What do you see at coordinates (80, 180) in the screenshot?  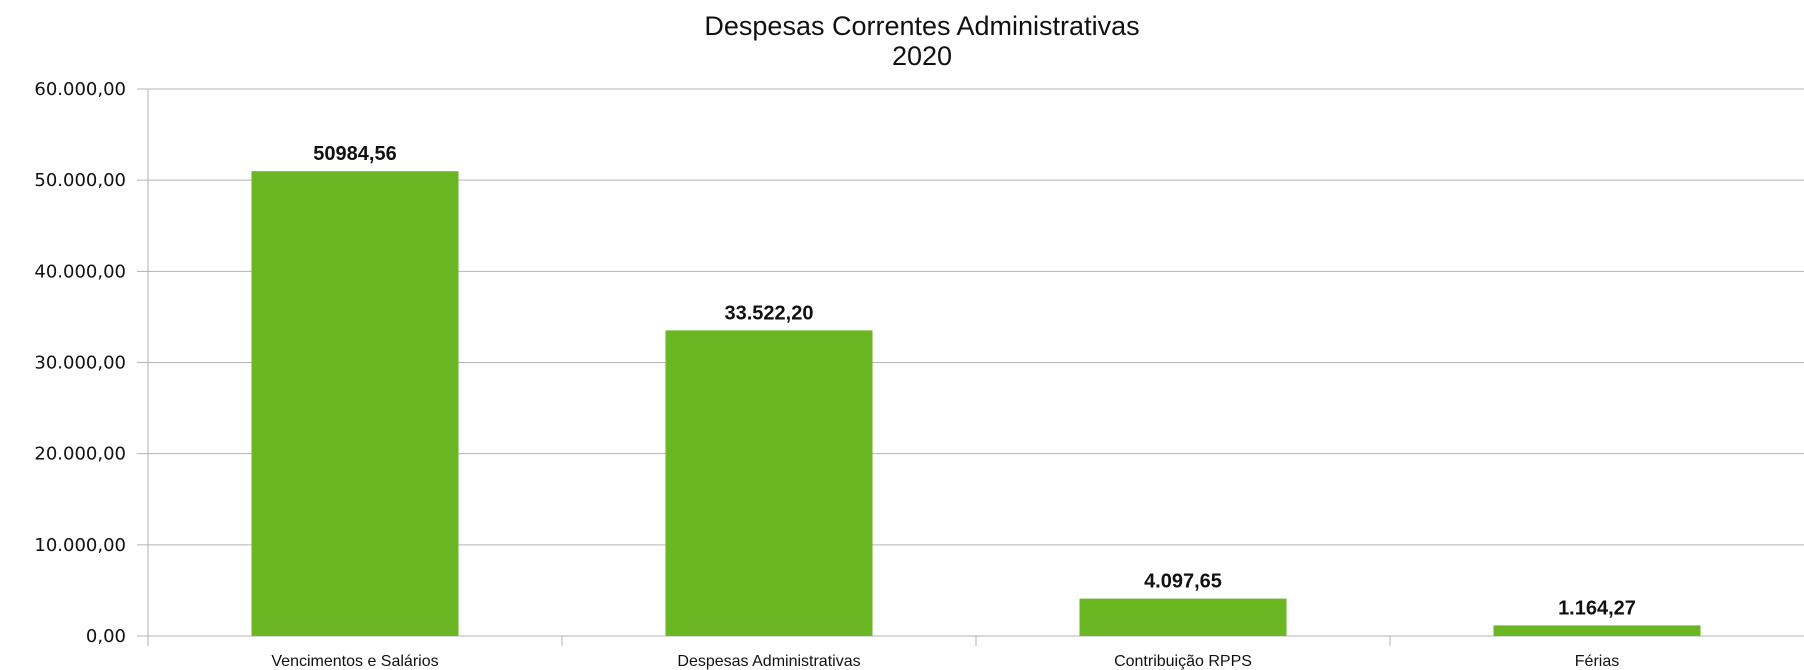 I see `y-tick-label: 50.000,00` at bounding box center [80, 180].